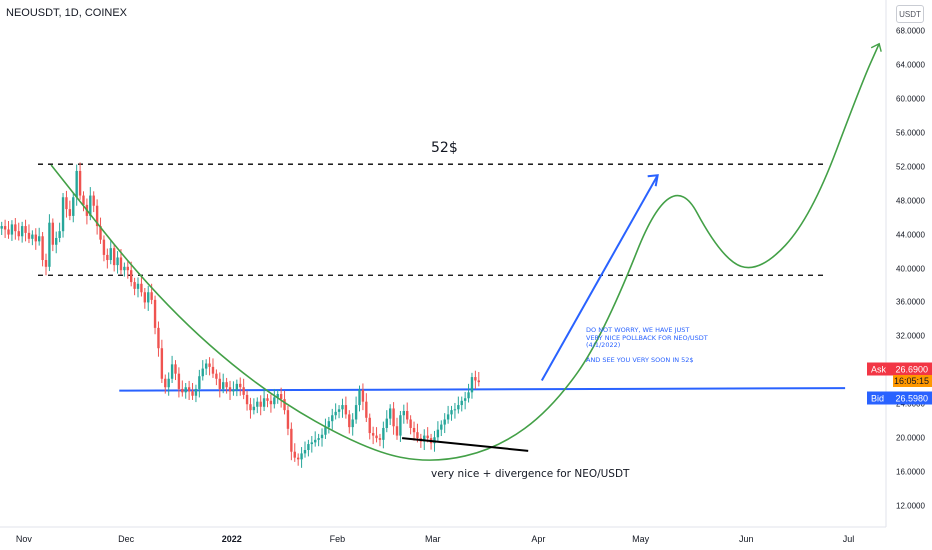 The width and height of the screenshot is (932, 550). What do you see at coordinates (876, 47) in the screenshot?
I see `curve-arrowhead` at bounding box center [876, 47].